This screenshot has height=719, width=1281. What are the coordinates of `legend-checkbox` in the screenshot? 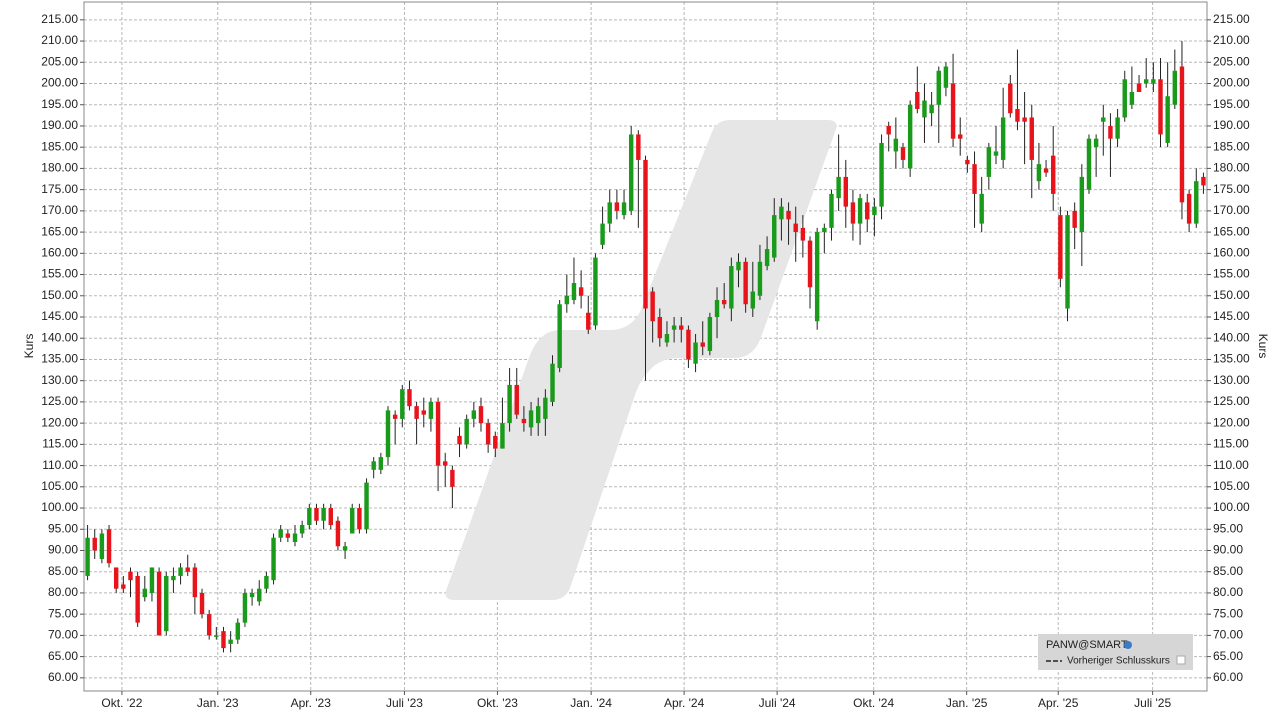 It's located at (1181, 660).